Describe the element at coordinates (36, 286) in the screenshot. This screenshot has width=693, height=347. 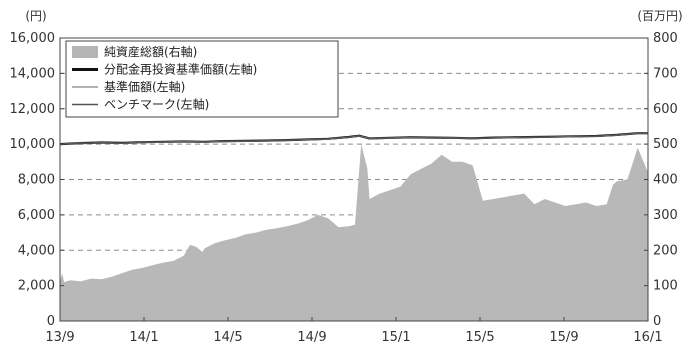
I see `left-tick-label: 2,000` at that location.